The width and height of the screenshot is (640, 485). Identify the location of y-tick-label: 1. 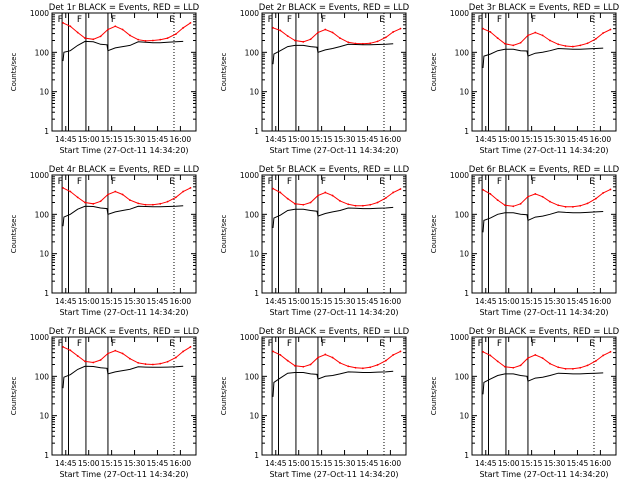
(256, 131).